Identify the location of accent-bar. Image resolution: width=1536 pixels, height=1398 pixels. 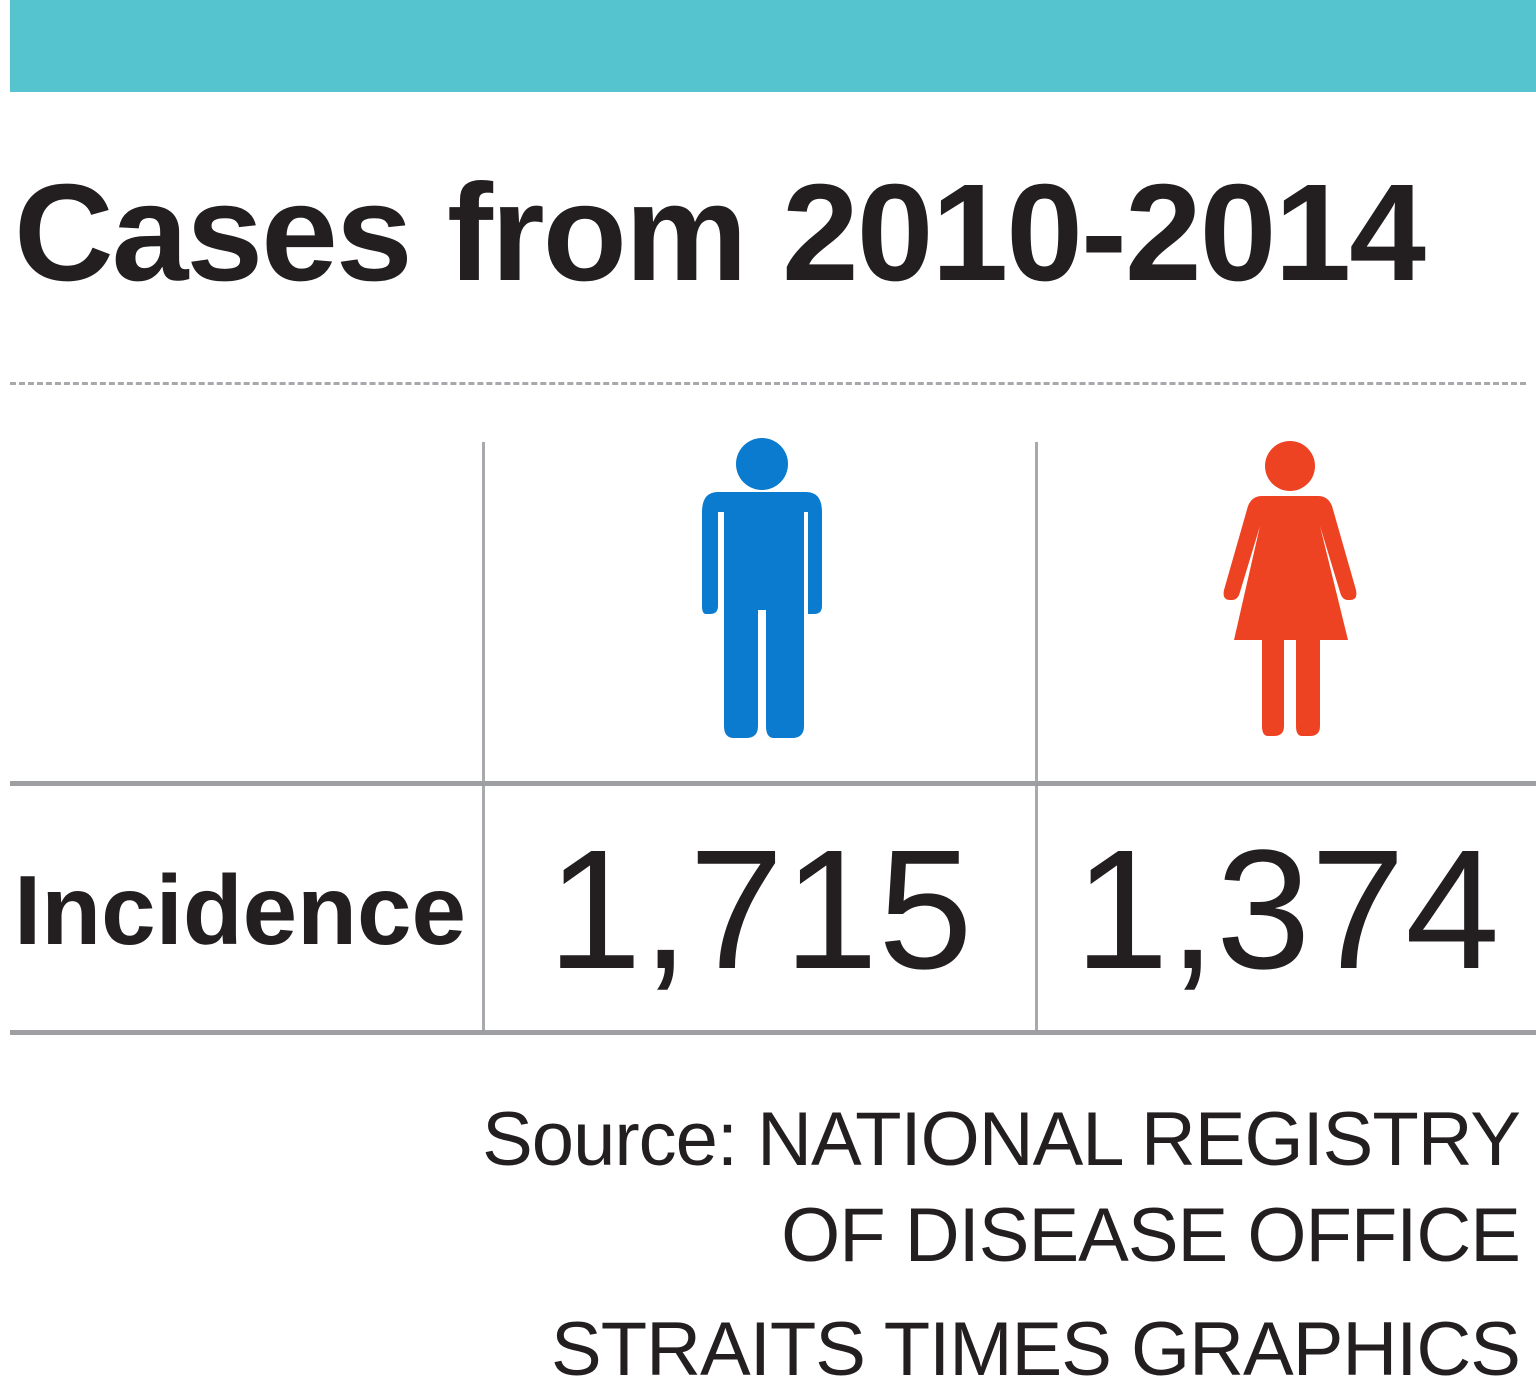
(773, 46).